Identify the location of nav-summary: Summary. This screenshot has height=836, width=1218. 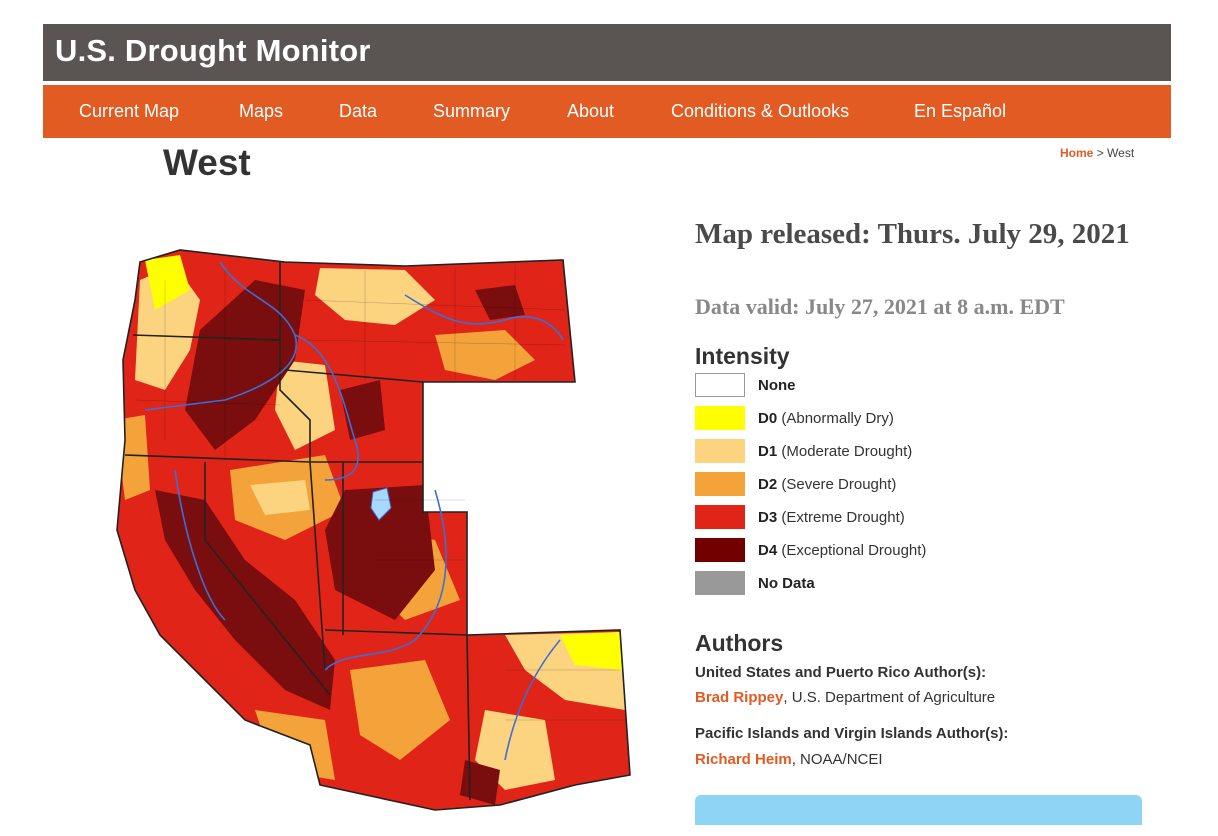
(472, 111).